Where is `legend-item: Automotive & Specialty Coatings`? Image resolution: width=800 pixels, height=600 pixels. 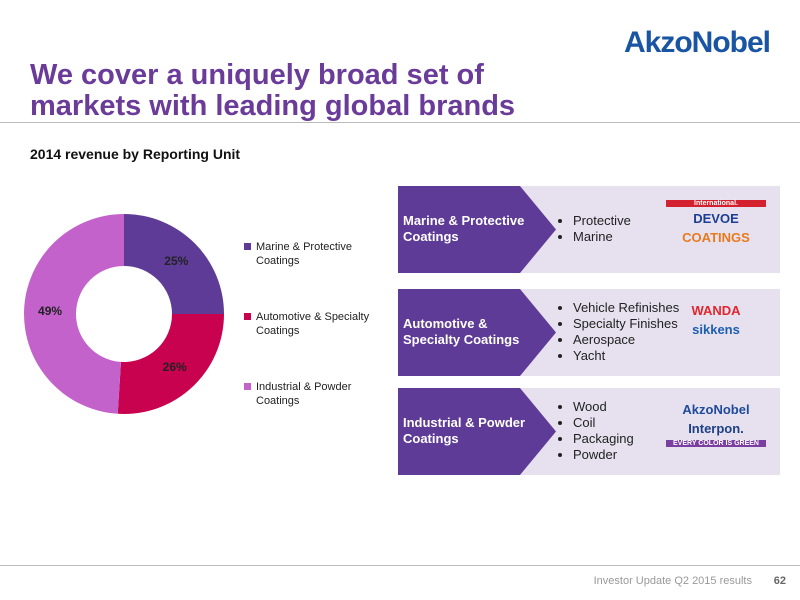 legend-item: Automotive & Specialty Coatings is located at coordinates (315, 324).